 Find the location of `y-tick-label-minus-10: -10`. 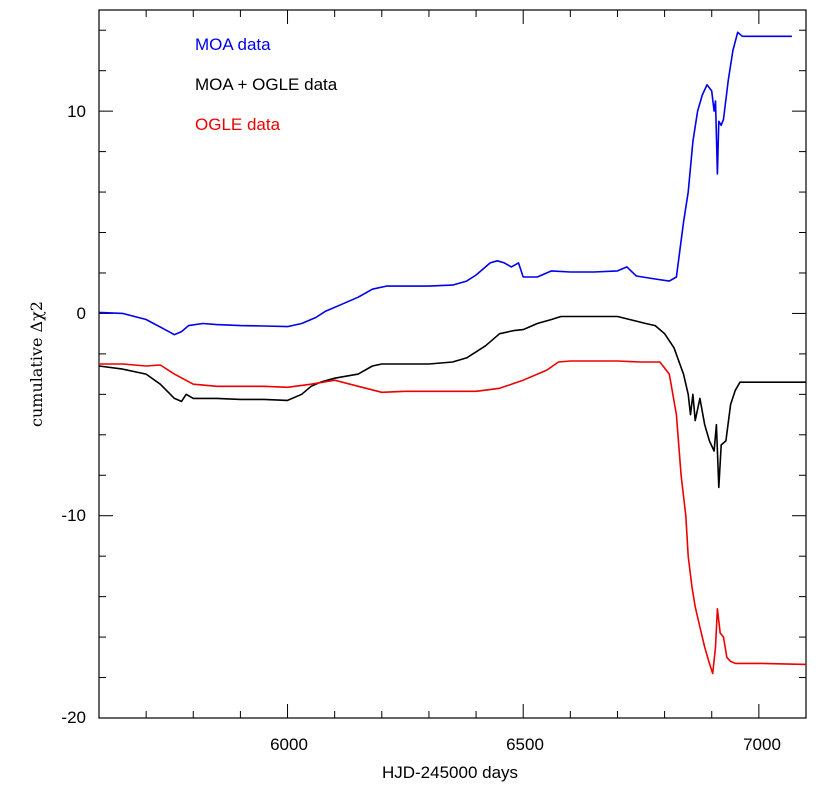

y-tick-label-minus-10: -10 is located at coordinates (73, 515).